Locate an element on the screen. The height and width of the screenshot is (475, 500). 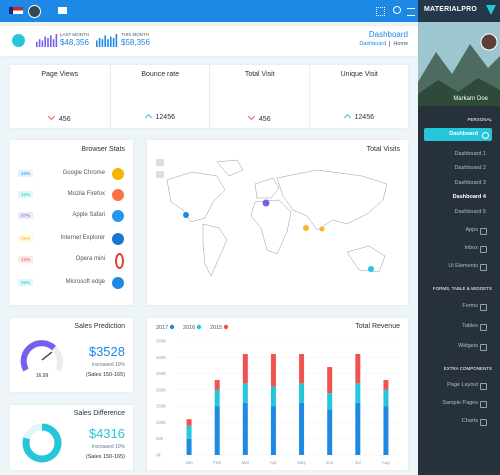
page-title: Dashboard is located at coordinates (388, 34).